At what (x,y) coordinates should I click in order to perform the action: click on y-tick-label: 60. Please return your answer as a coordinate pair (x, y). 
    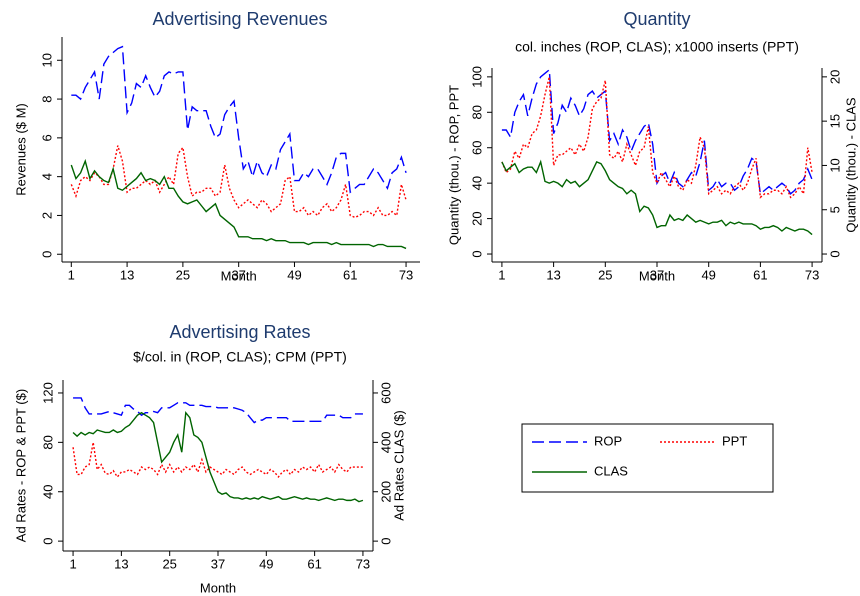
    Looking at the image, I should click on (476, 147).